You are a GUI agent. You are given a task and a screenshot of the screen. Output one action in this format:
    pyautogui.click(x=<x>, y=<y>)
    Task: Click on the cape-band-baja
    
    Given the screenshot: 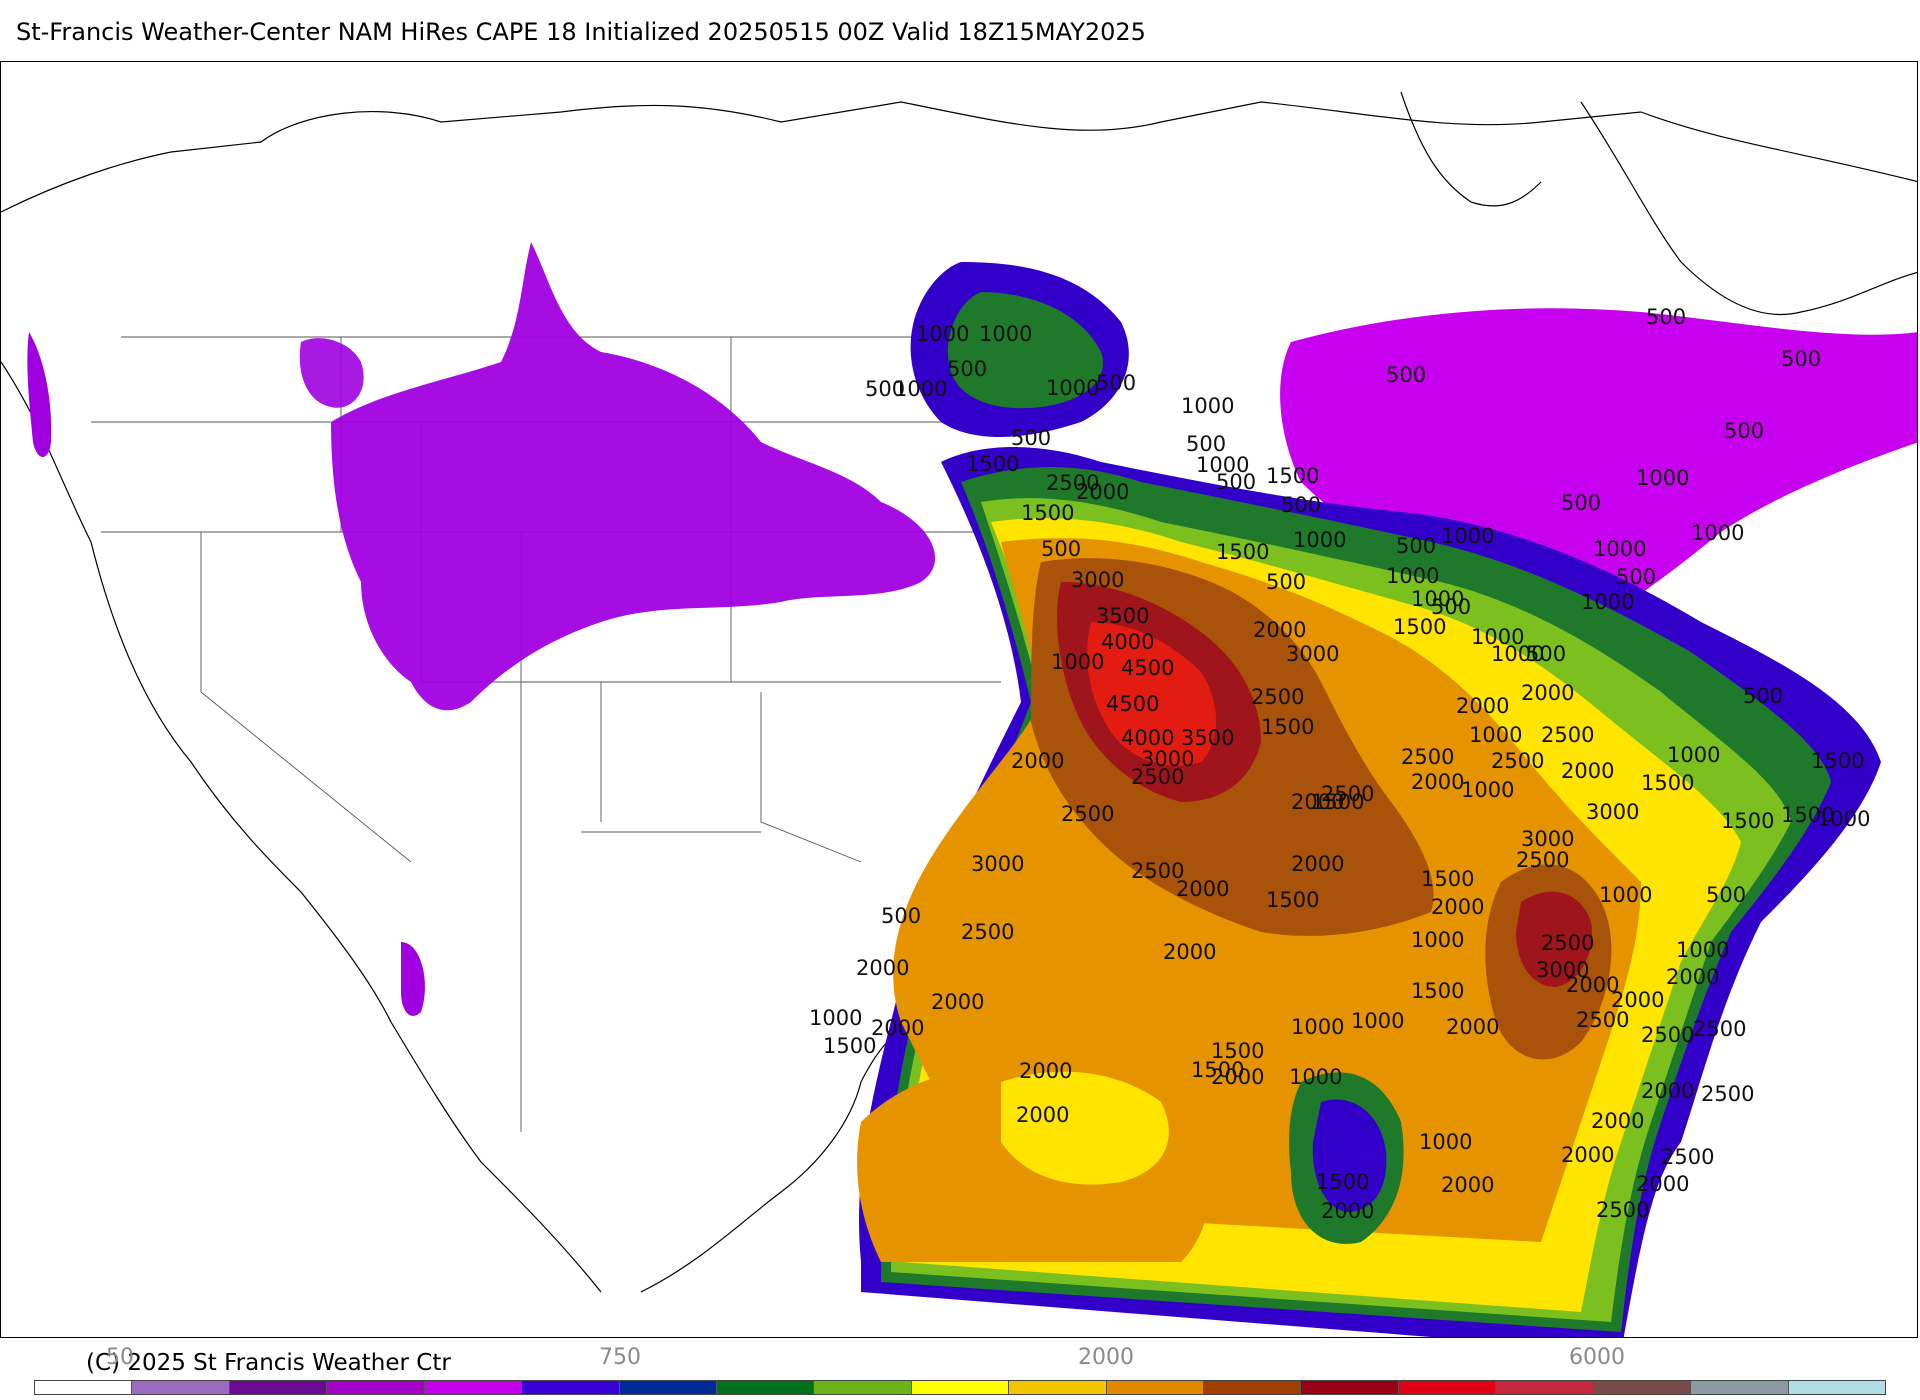 What is the action you would take?
    pyautogui.click(x=413, y=979)
    